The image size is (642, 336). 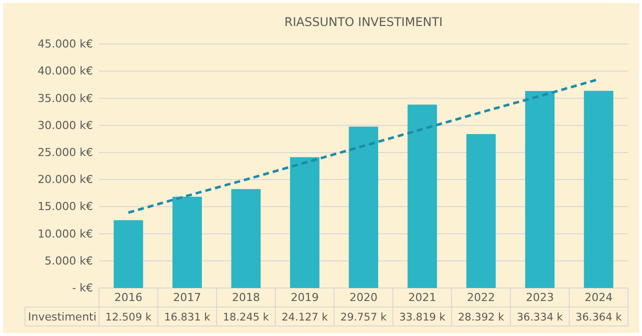 I want to click on x-tick-label: 2023, so click(x=540, y=297).